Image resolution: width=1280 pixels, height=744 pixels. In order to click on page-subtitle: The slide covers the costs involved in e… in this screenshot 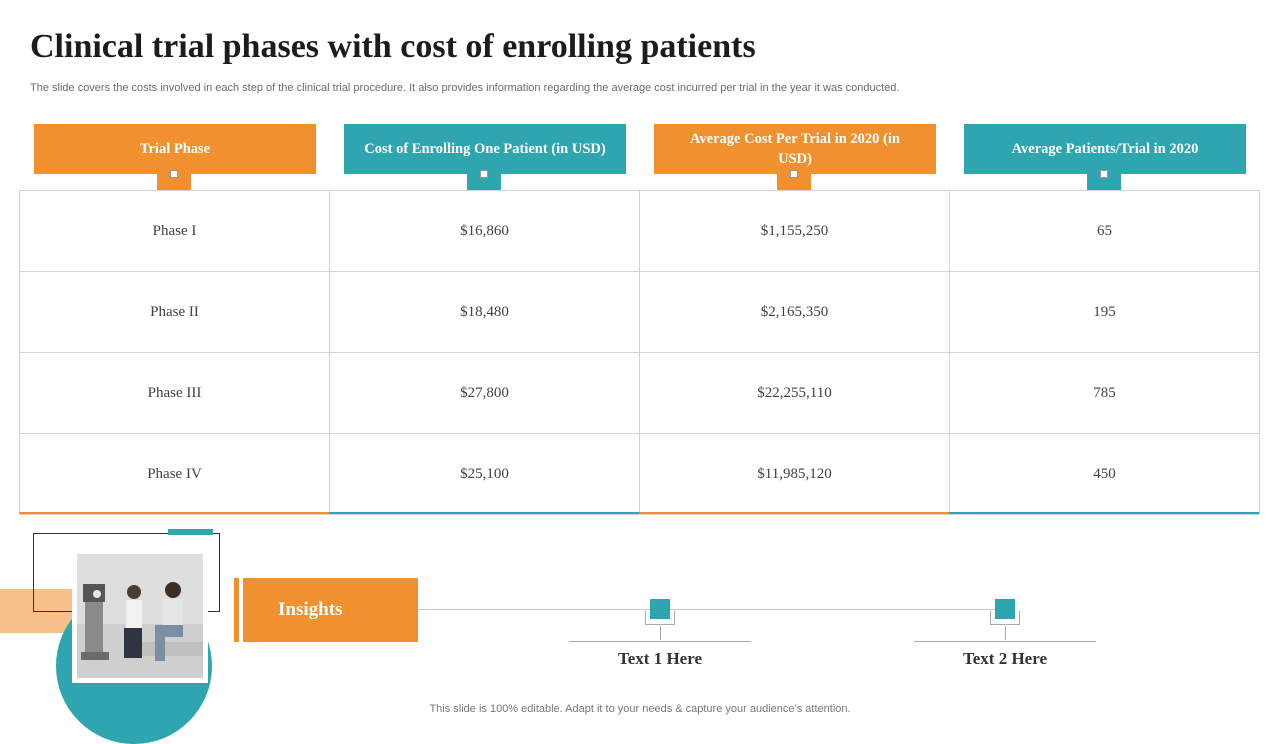, I will do `click(465, 88)`.